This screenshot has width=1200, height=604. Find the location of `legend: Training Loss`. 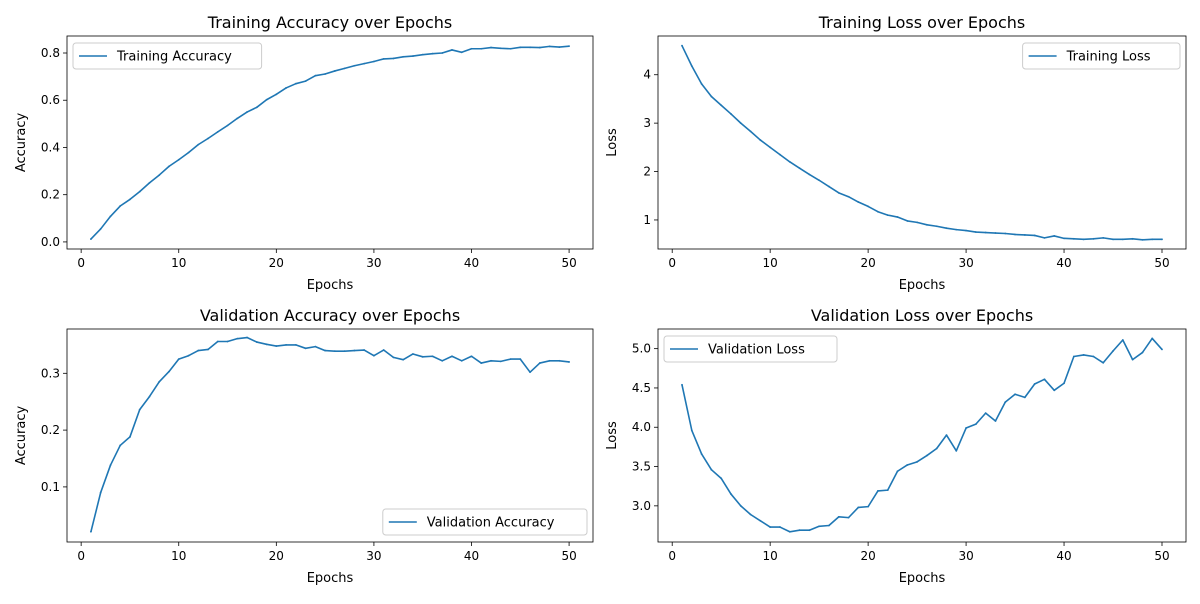

legend: Training Loss is located at coordinates (1101, 56).